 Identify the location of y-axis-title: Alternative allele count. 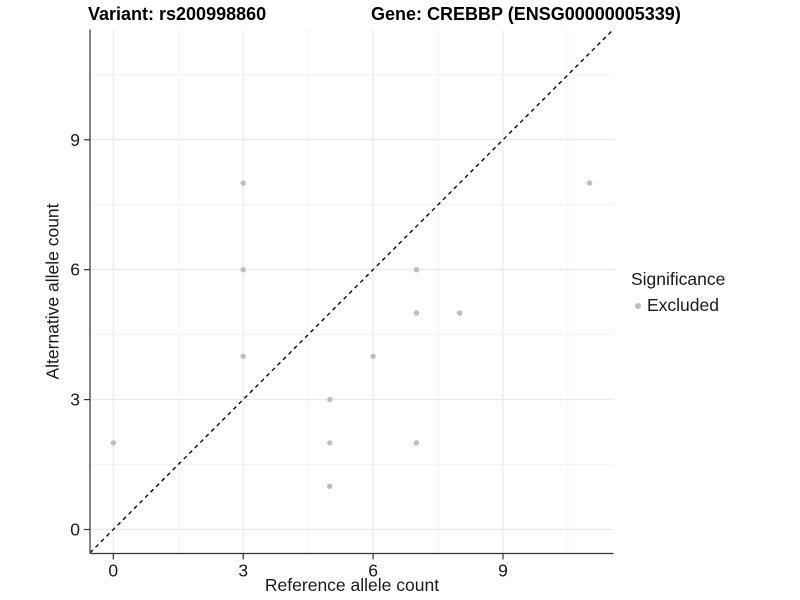
(52, 291).